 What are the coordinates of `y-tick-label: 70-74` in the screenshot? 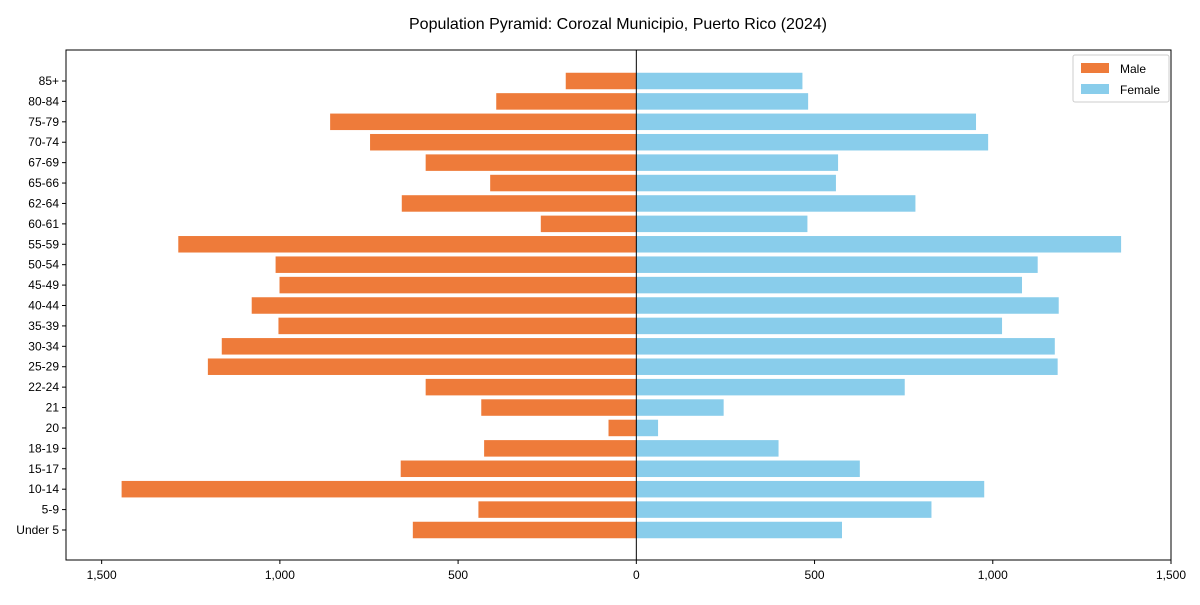 It's located at (43, 142).